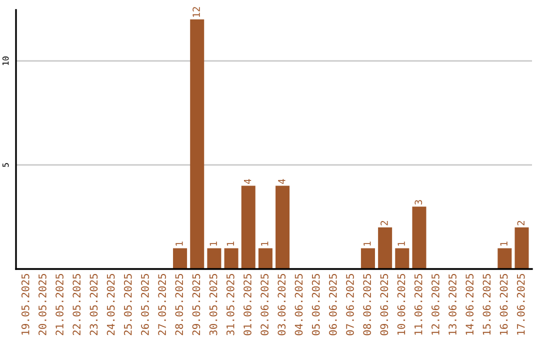  I want to click on x-tick-label: 26.05.2025, so click(145, 305).